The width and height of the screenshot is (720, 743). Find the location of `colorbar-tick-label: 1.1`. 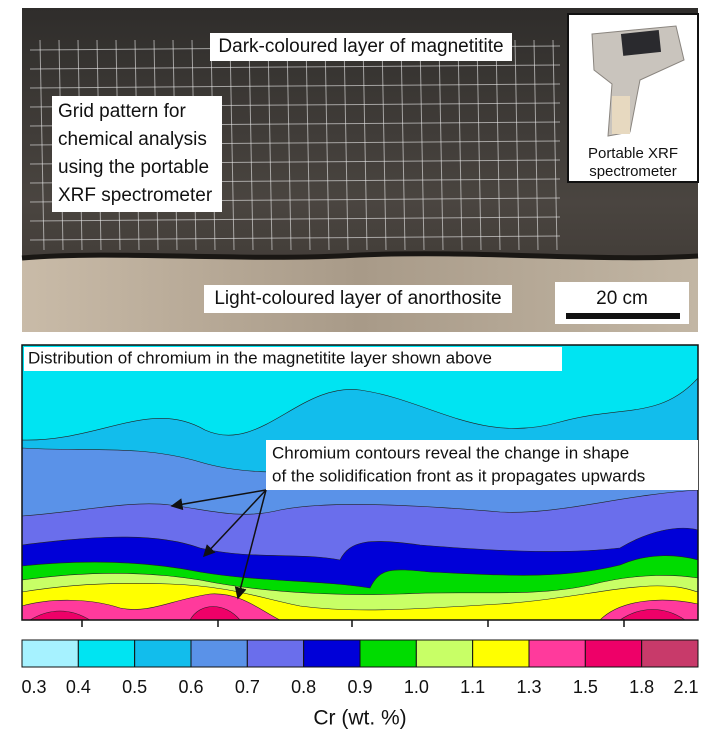

colorbar-tick-label: 1.1 is located at coordinates (472, 687).